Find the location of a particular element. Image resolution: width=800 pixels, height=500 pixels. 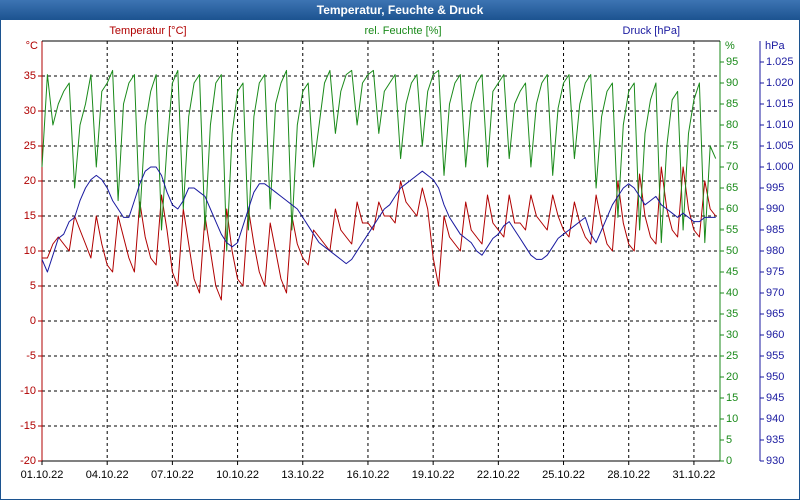

y3-tick-label: 970 is located at coordinates (775, 293).